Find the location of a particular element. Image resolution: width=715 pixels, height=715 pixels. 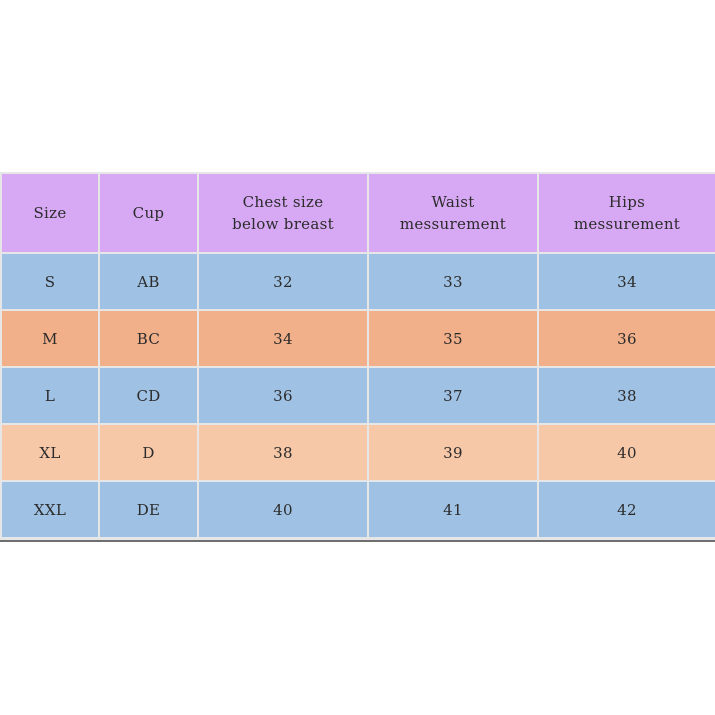

header-cup: Cup is located at coordinates (148, 213).